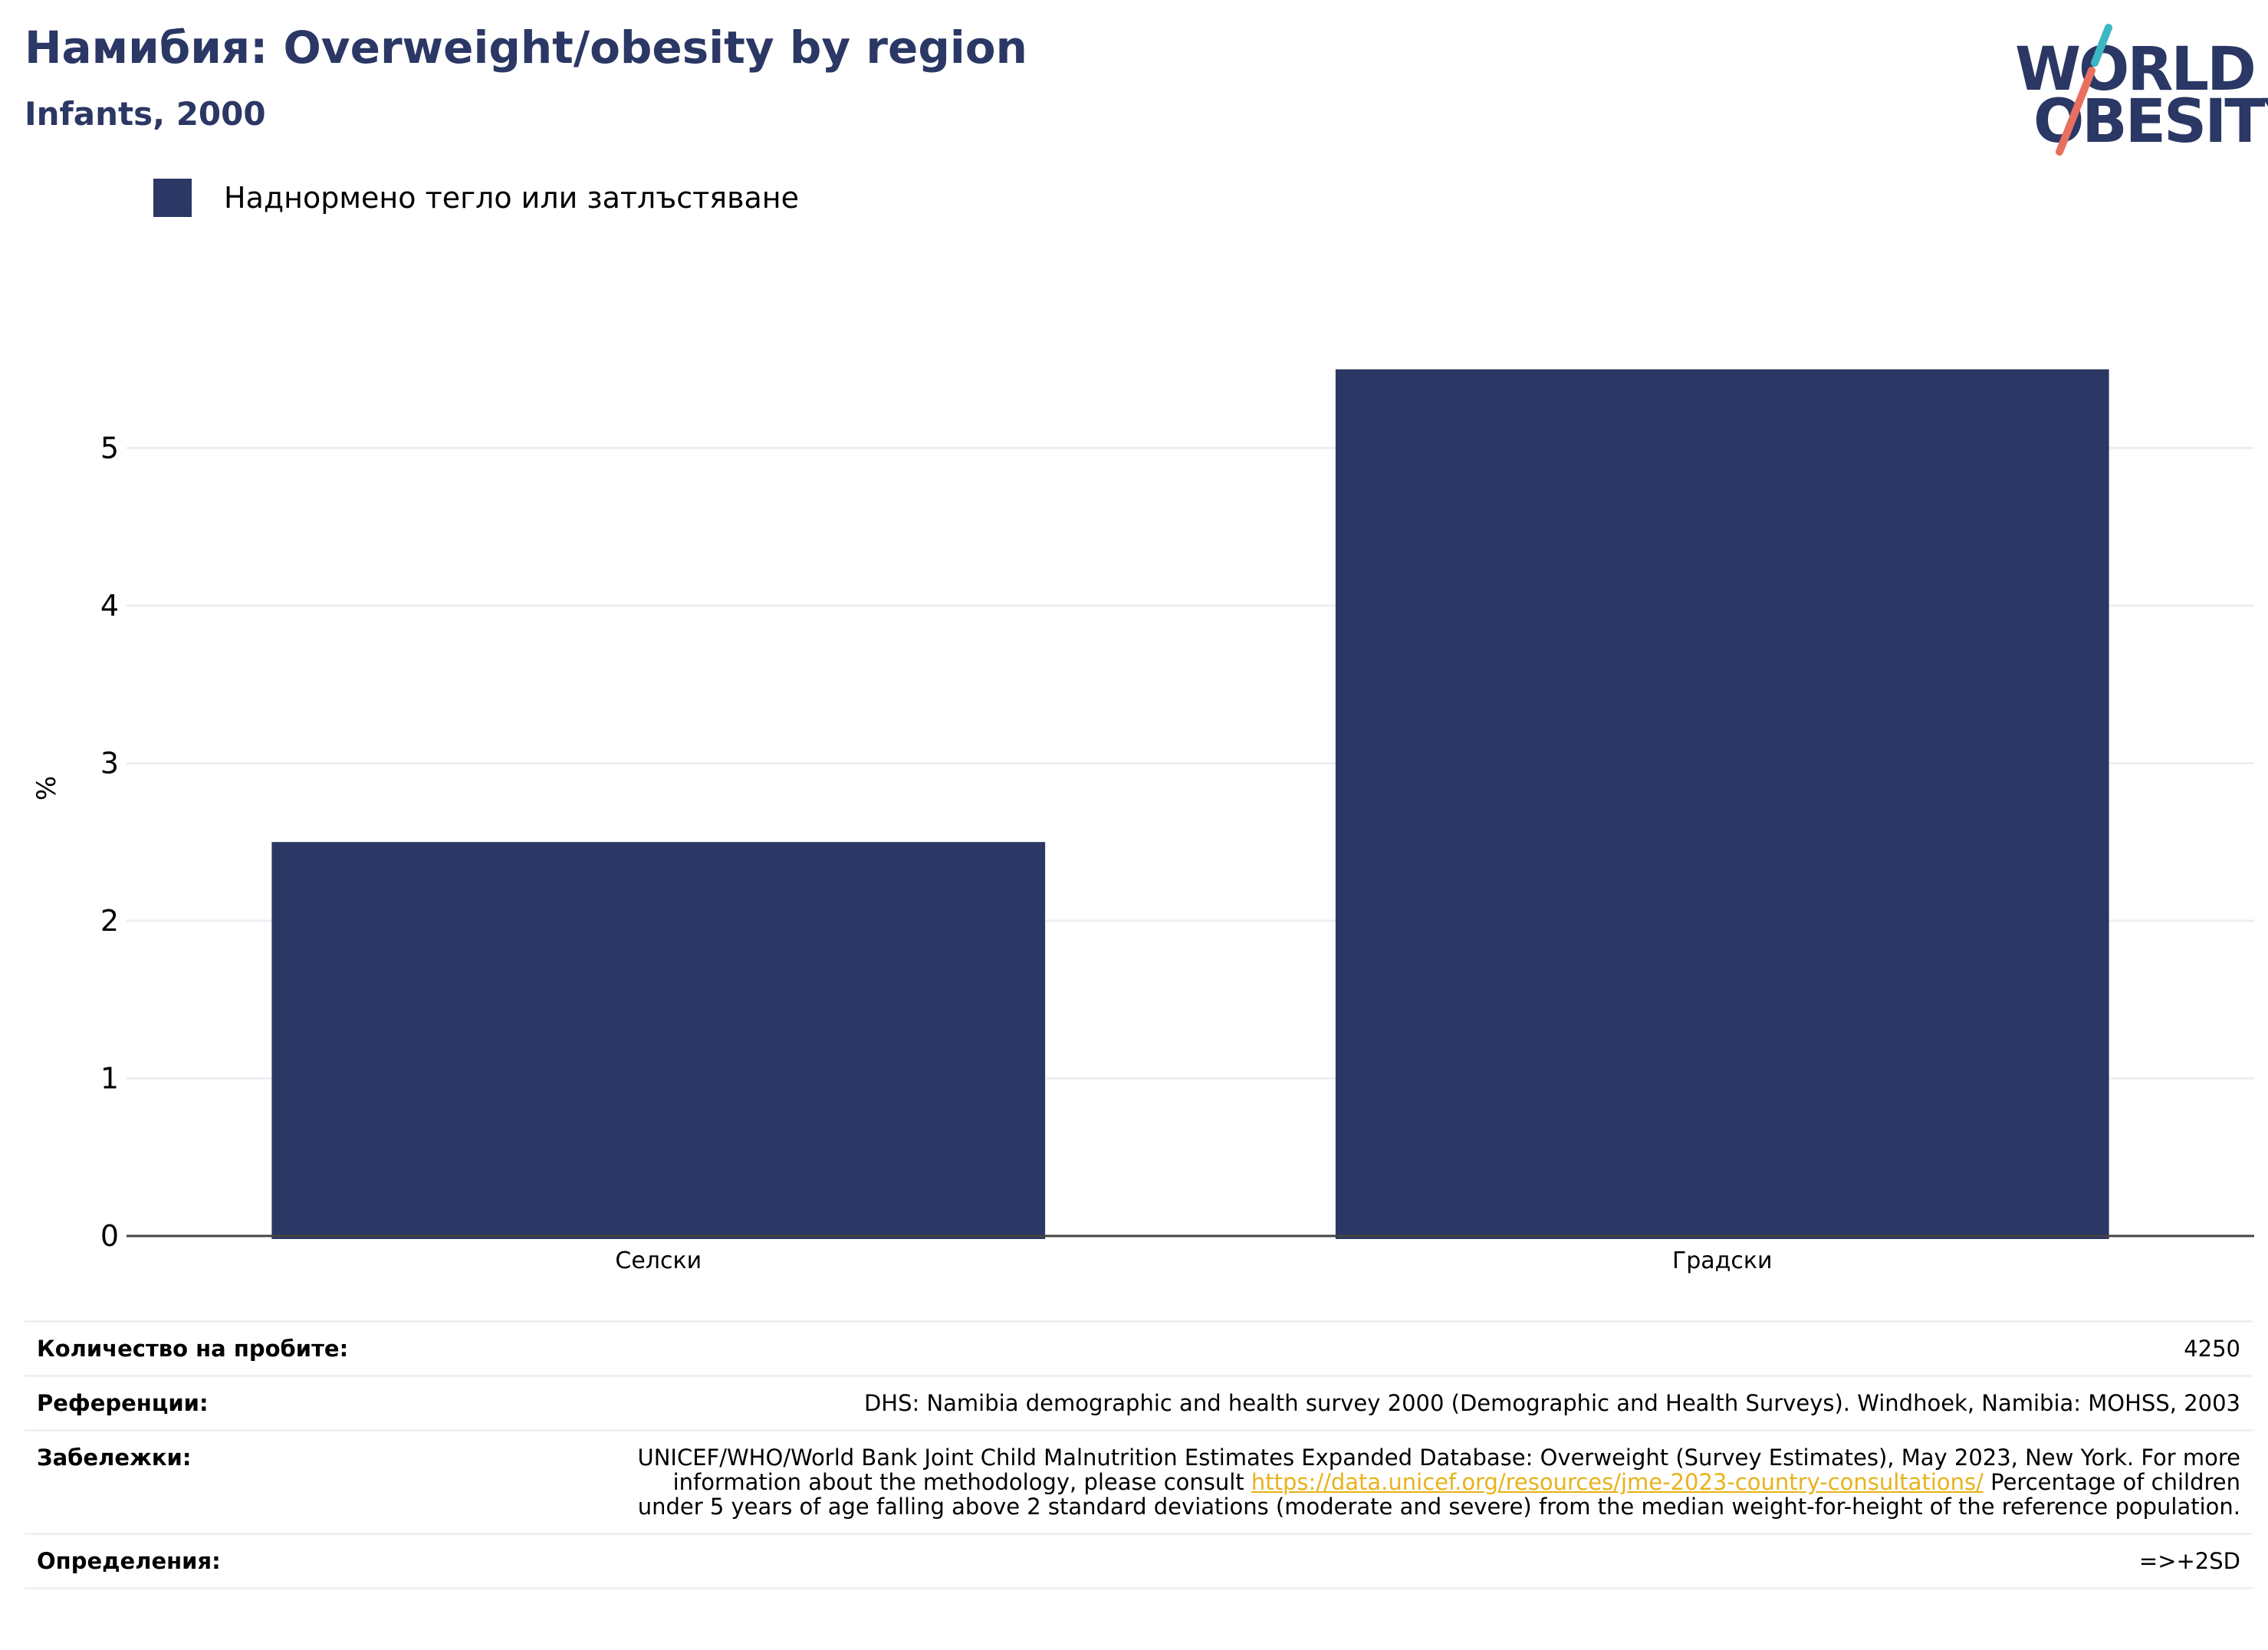 This screenshot has height=1650, width=2268. I want to click on world-obesity-logo: WORLD OBESITY, so click(2138, 92).